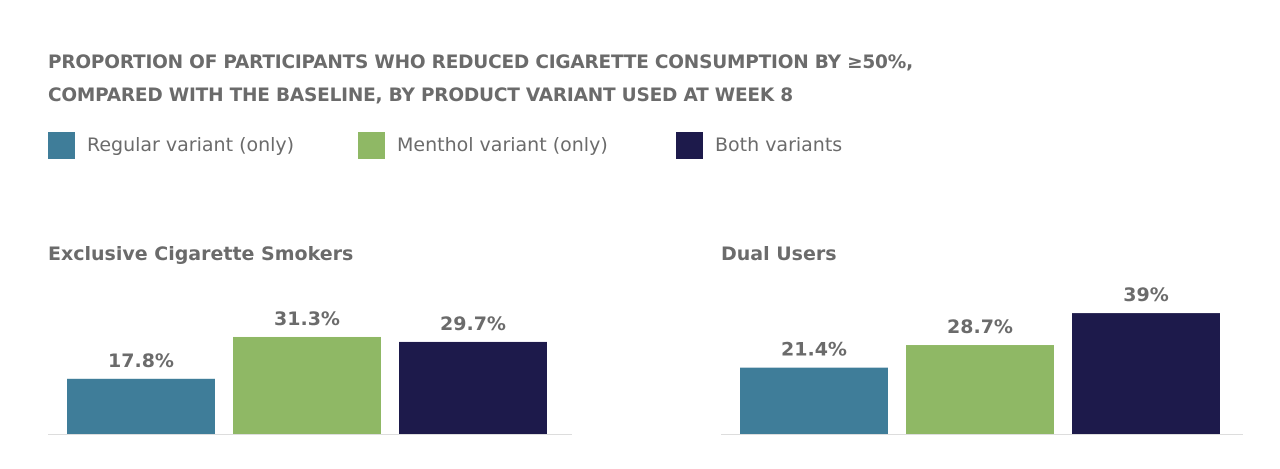 This screenshot has height=469, width=1280. What do you see at coordinates (980, 389) in the screenshot?
I see `bar-dual-users-menthol` at bounding box center [980, 389].